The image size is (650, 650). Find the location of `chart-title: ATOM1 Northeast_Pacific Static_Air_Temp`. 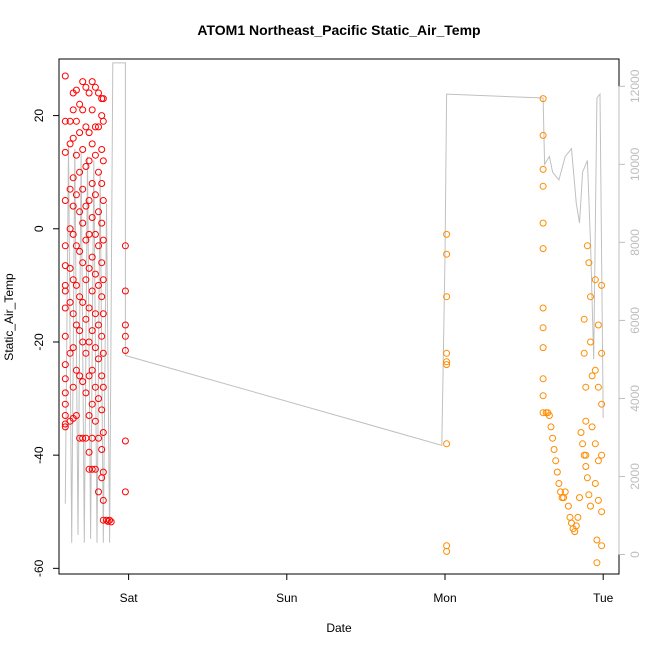

chart-title: ATOM1 Northeast_Pacific Static_Air_Temp is located at coordinates (338, 30).